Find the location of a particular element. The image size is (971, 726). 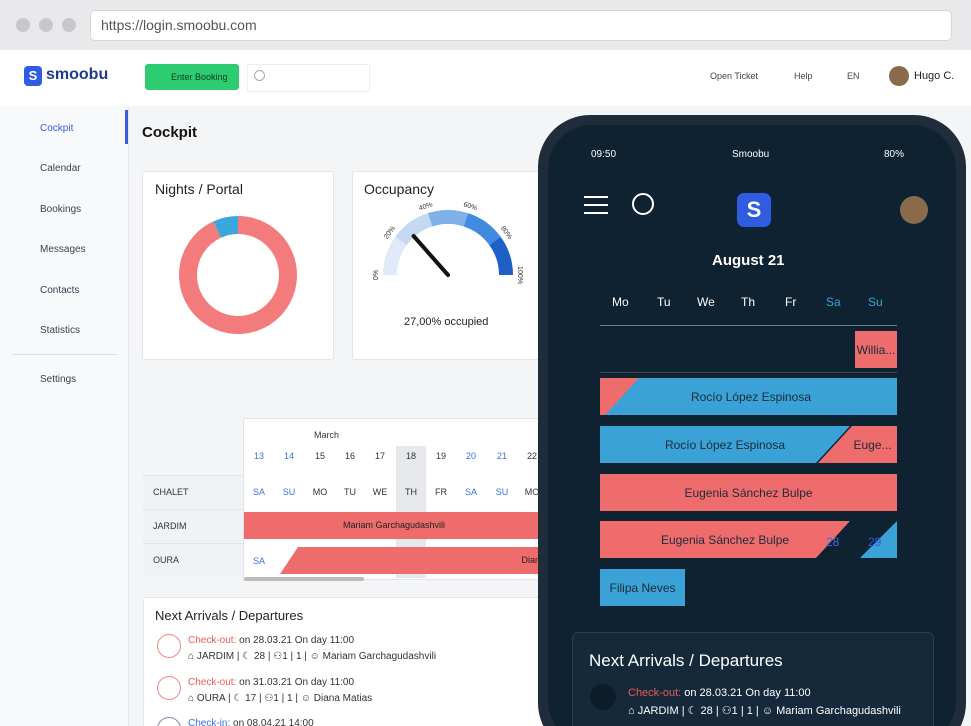

user: Hugo C. is located at coordinates (934, 76).